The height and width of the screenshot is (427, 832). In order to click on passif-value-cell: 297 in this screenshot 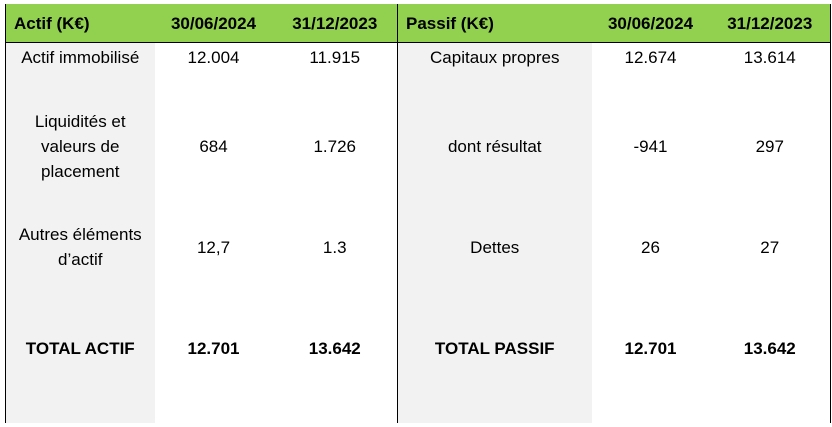, I will do `click(770, 146)`.